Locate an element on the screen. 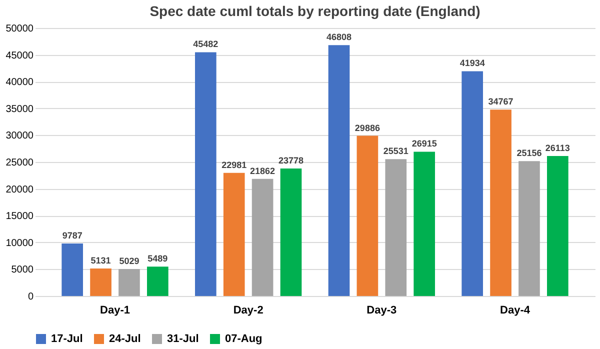 This screenshot has height=349, width=600. data-label: 25531 is located at coordinates (395, 151).